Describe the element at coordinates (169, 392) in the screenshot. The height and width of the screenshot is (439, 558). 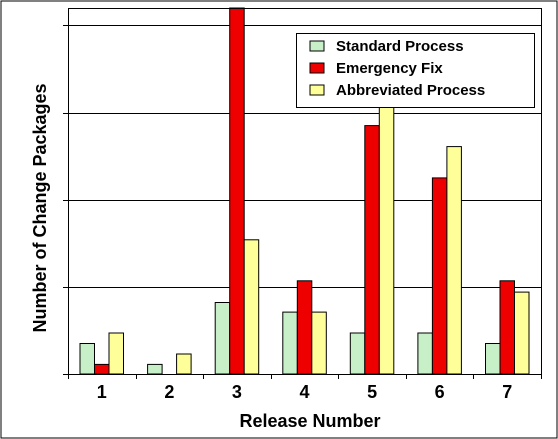
I see `x-tick-label: 2` at that location.